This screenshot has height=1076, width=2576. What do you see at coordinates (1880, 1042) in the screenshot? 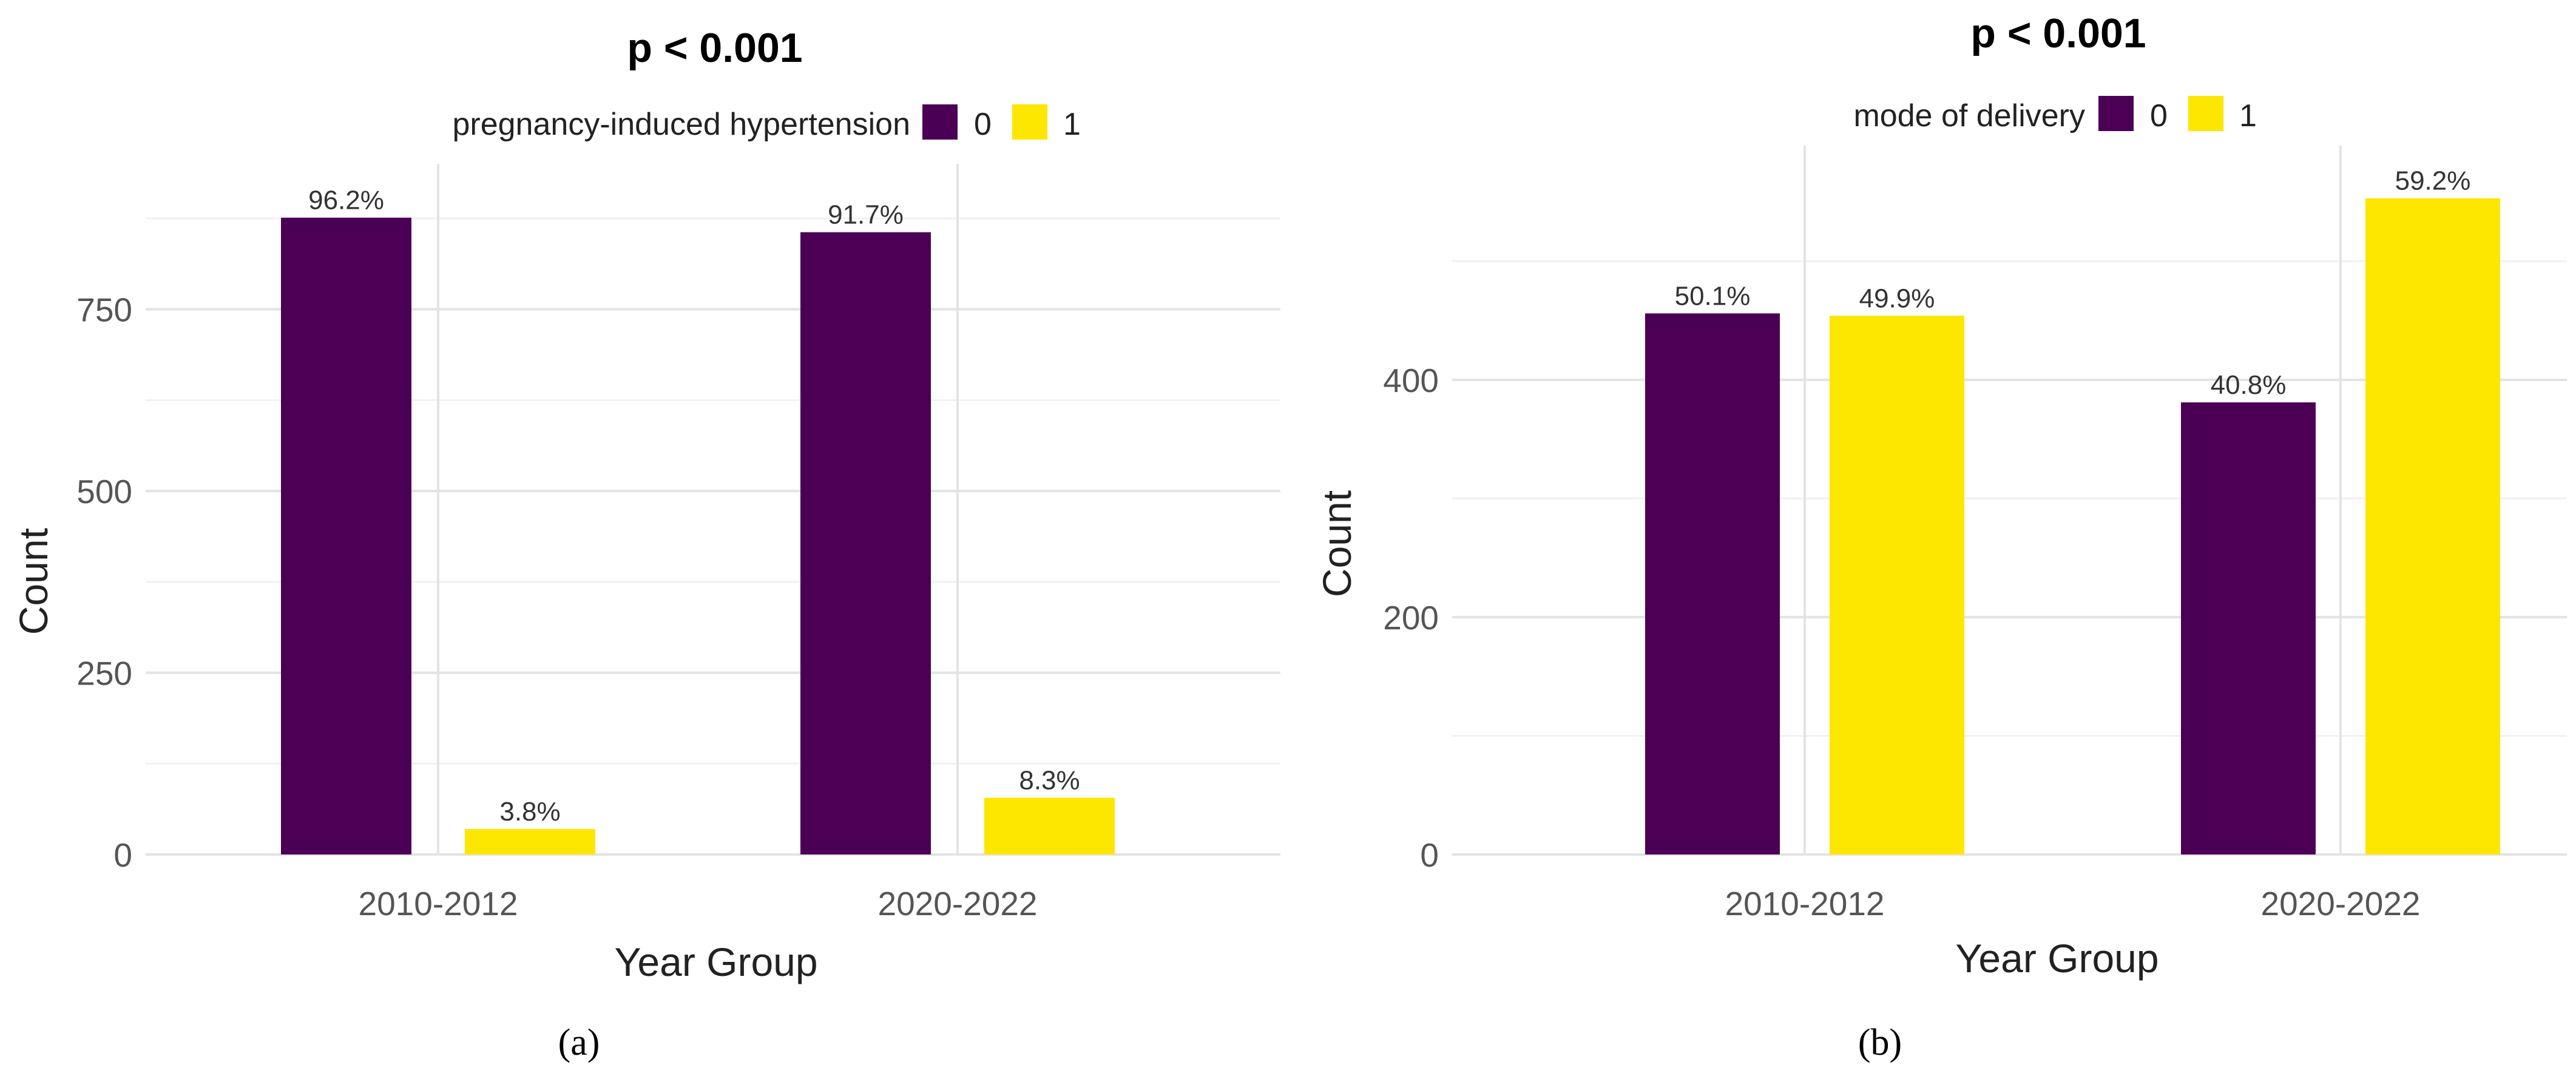
I see `panel-label: (b)` at bounding box center [1880, 1042].